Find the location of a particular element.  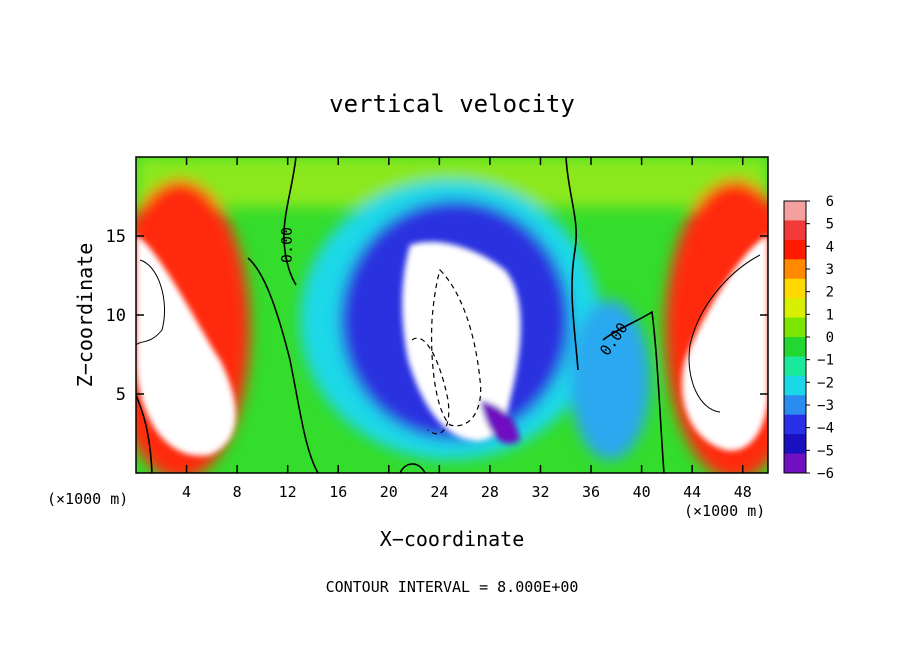

contour-zero-right-lower is located at coordinates (633, 391).